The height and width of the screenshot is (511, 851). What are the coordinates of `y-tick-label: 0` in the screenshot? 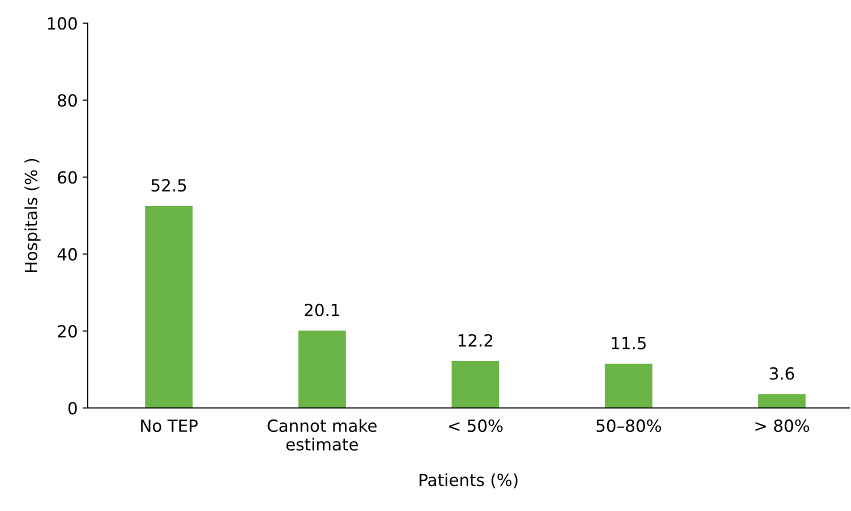 It's located at (72, 408).